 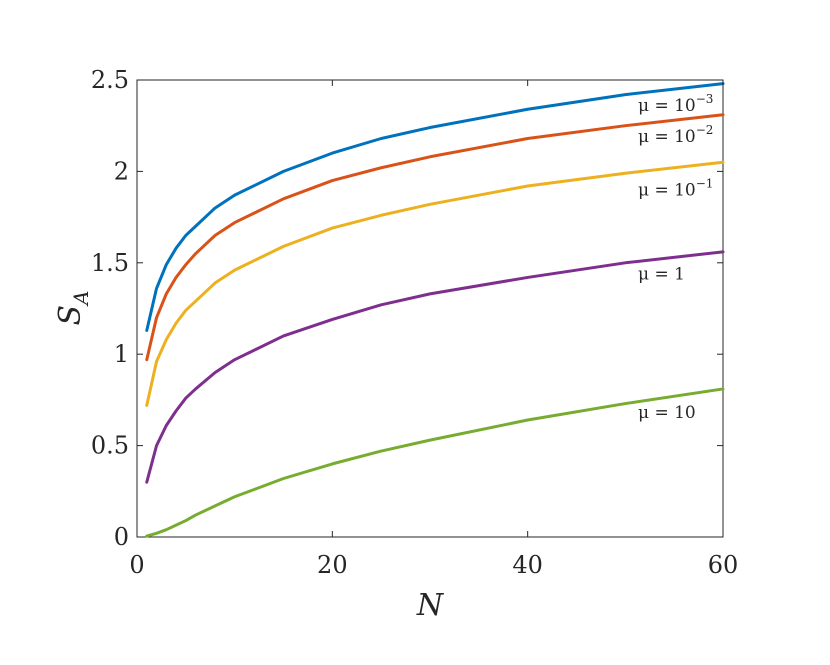 What do you see at coordinates (675, 257) in the screenshot?
I see `series-labels-group: μ = 10−3μ = 10−2μ = 10−1μ = 1μ = 10` at bounding box center [675, 257].